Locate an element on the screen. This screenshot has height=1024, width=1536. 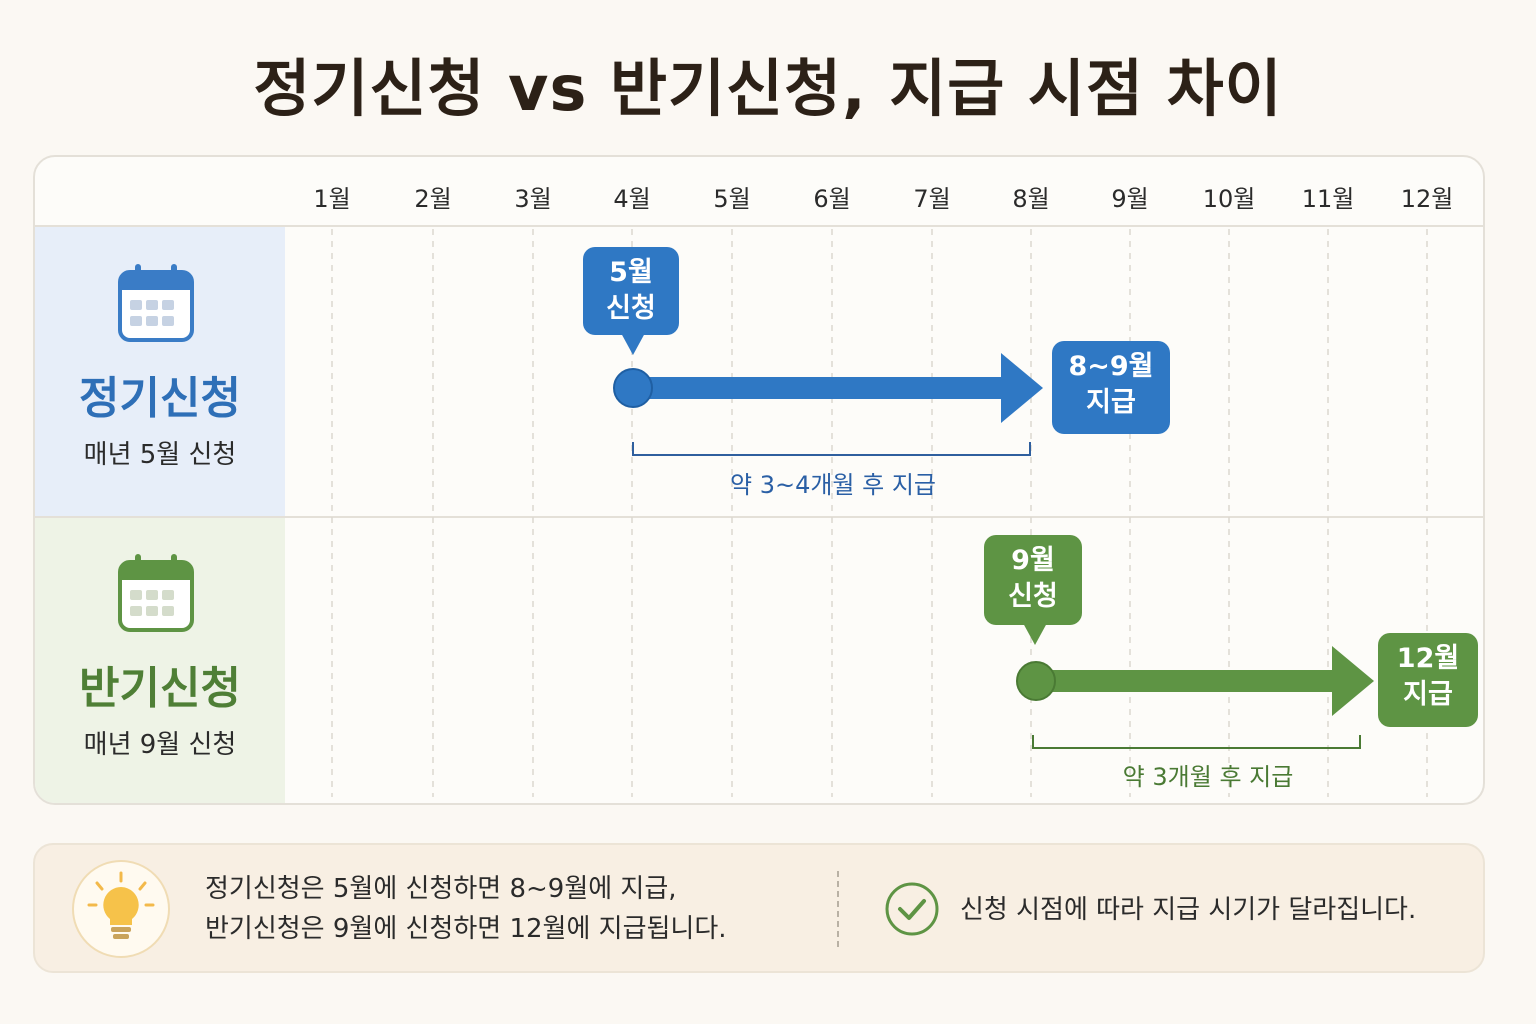
regular-pay-bubble: 8~9월 지급 is located at coordinates (1111, 387).